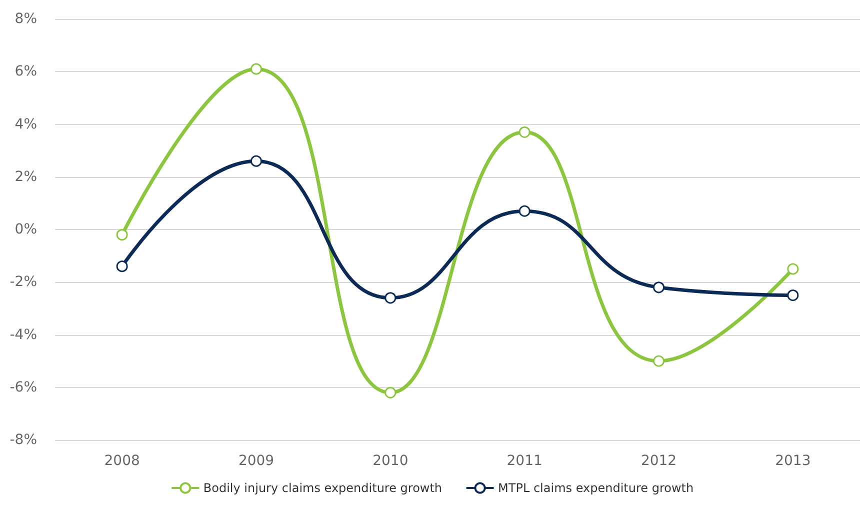 The width and height of the screenshot is (865, 507). Describe the element at coordinates (596, 488) in the screenshot. I see `legend-label: MTPL claims expenditure growth` at that location.